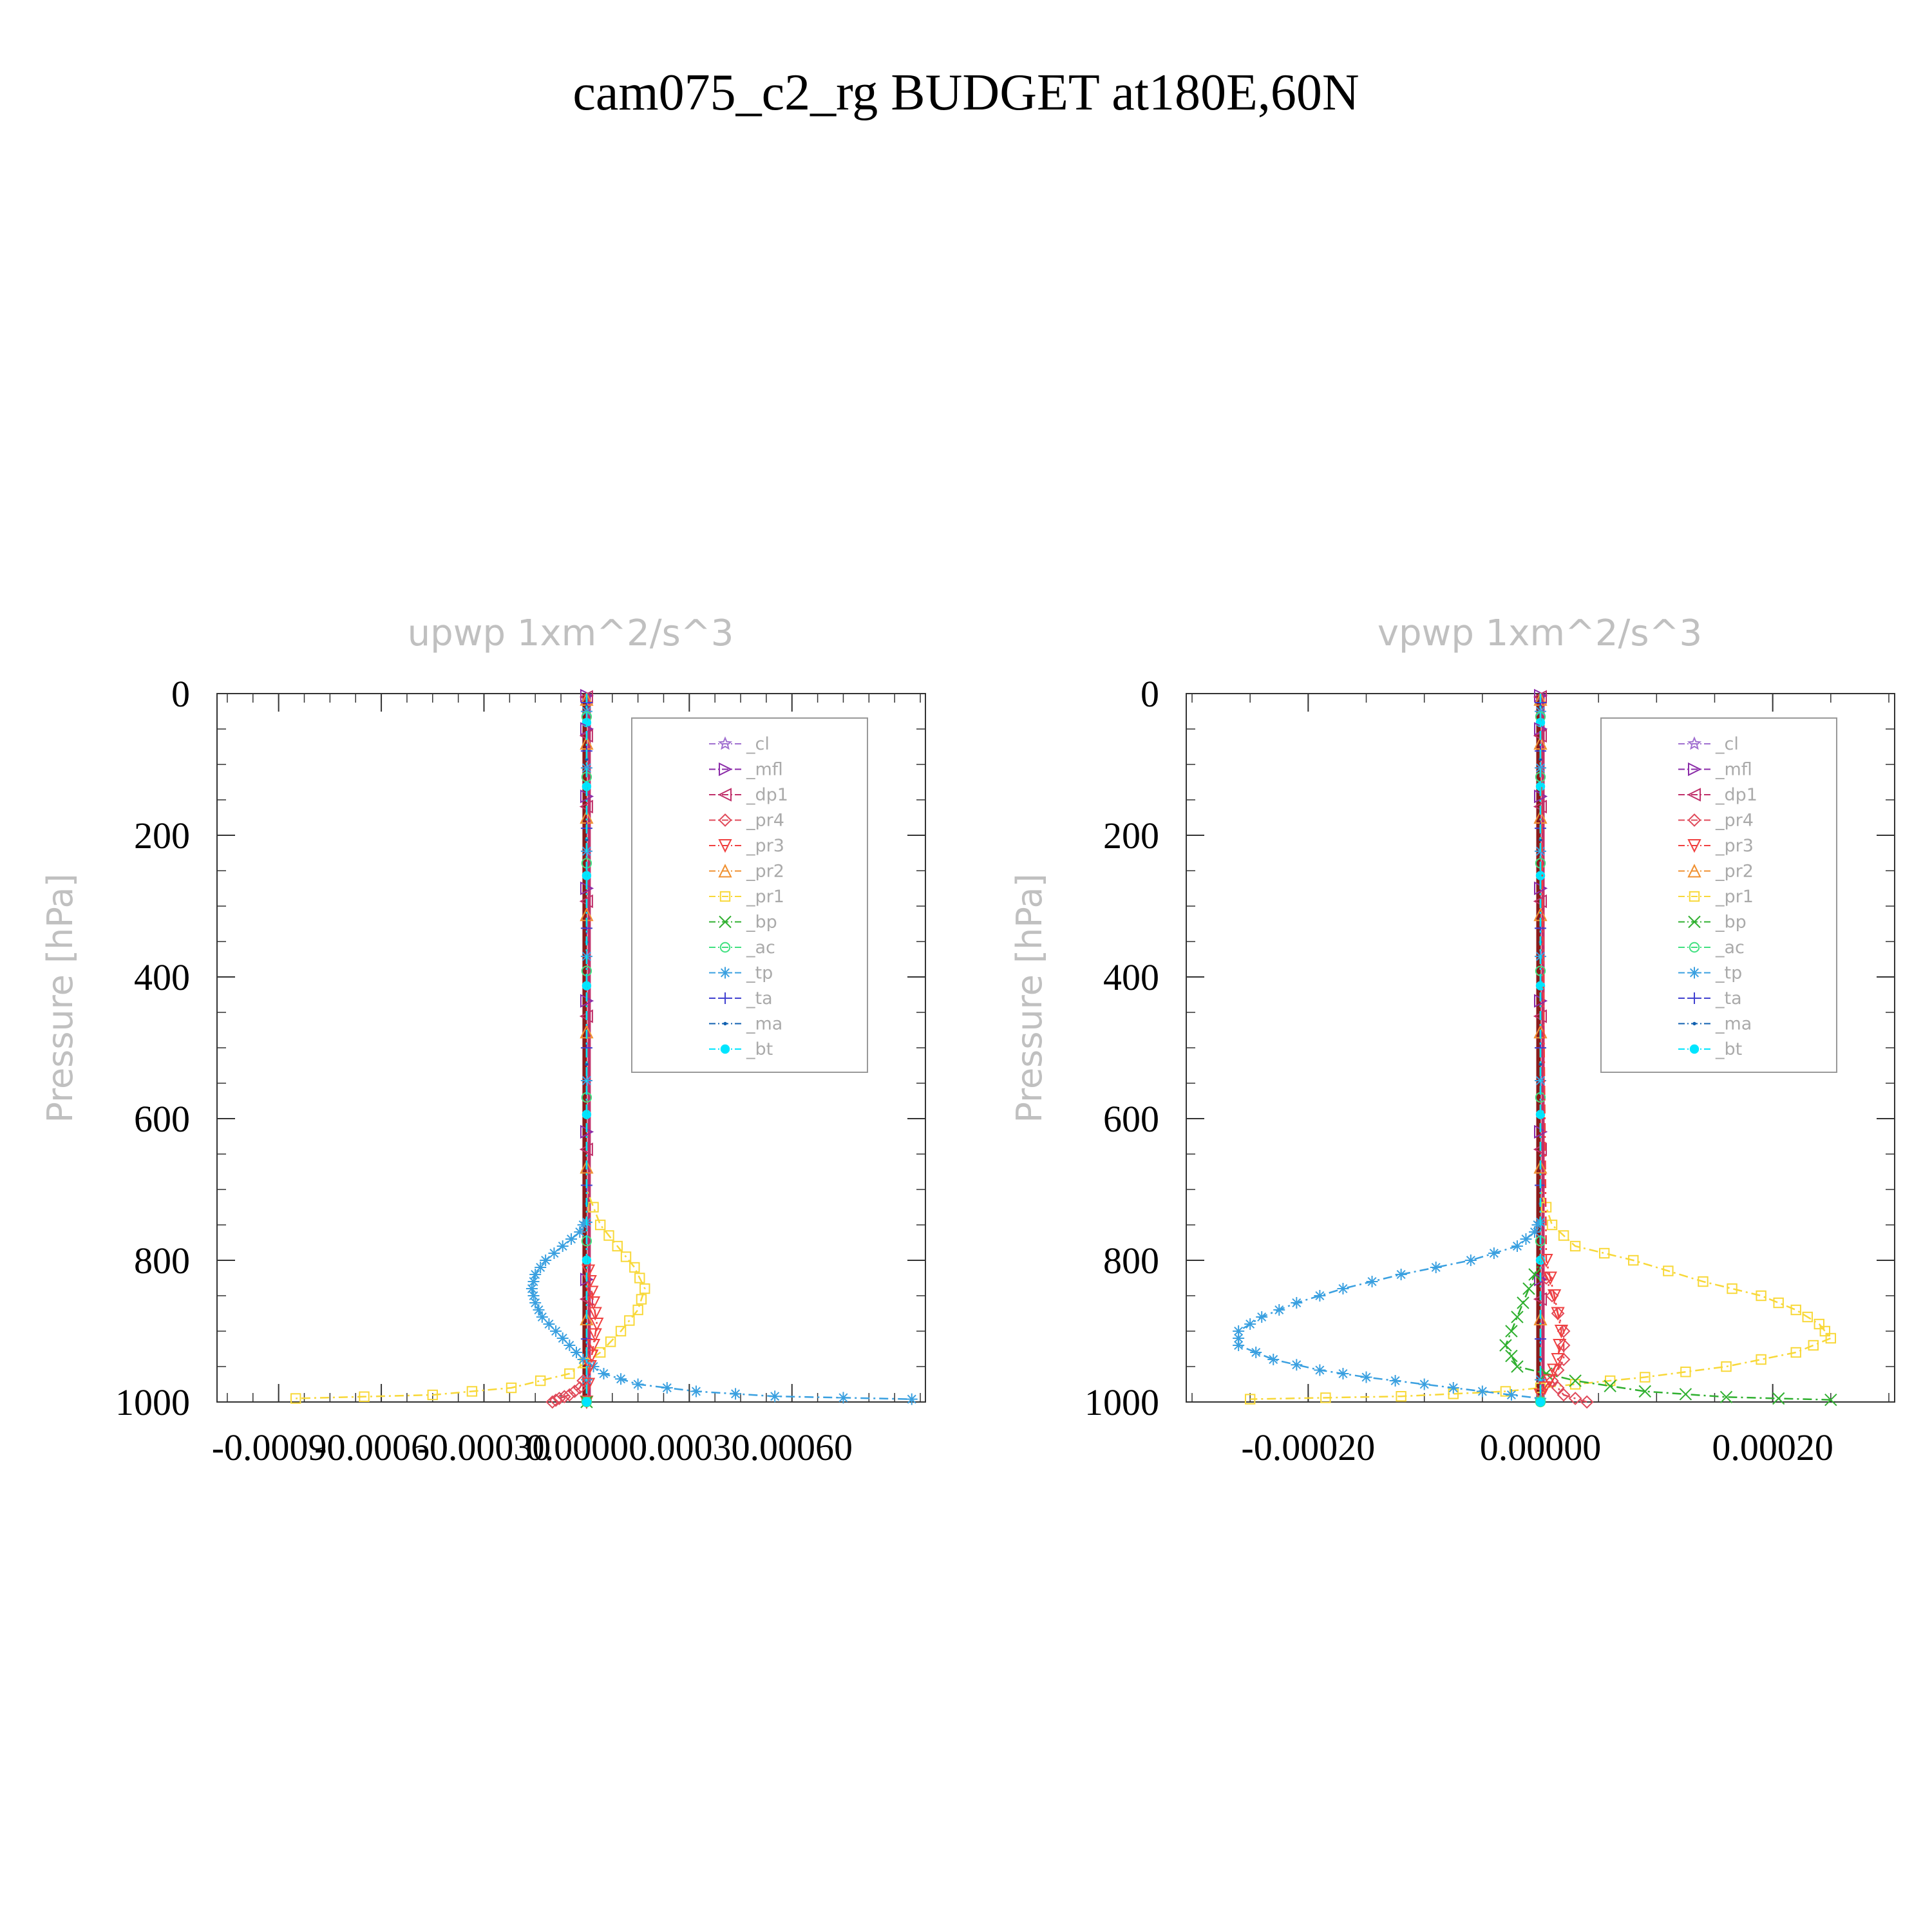 The width and height of the screenshot is (1932, 1932). Describe the element at coordinates (725, 947) in the screenshot. I see `circle-icon` at that location.